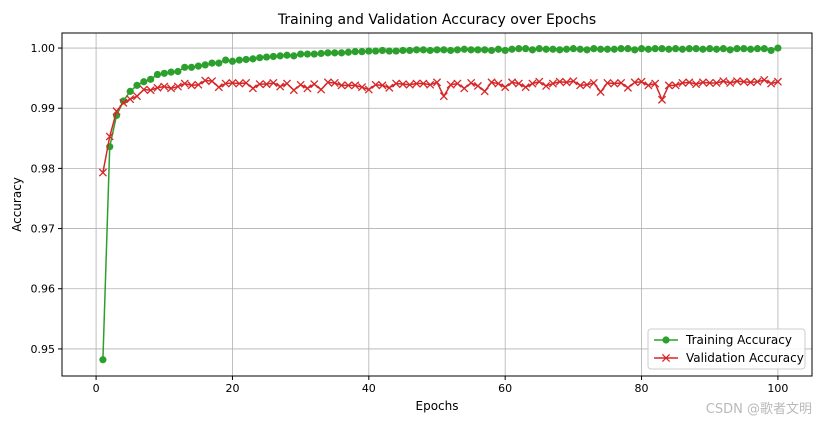 This screenshot has height=425, width=824. What do you see at coordinates (43, 289) in the screenshot?
I see `y-tick-label: 0.96` at bounding box center [43, 289].